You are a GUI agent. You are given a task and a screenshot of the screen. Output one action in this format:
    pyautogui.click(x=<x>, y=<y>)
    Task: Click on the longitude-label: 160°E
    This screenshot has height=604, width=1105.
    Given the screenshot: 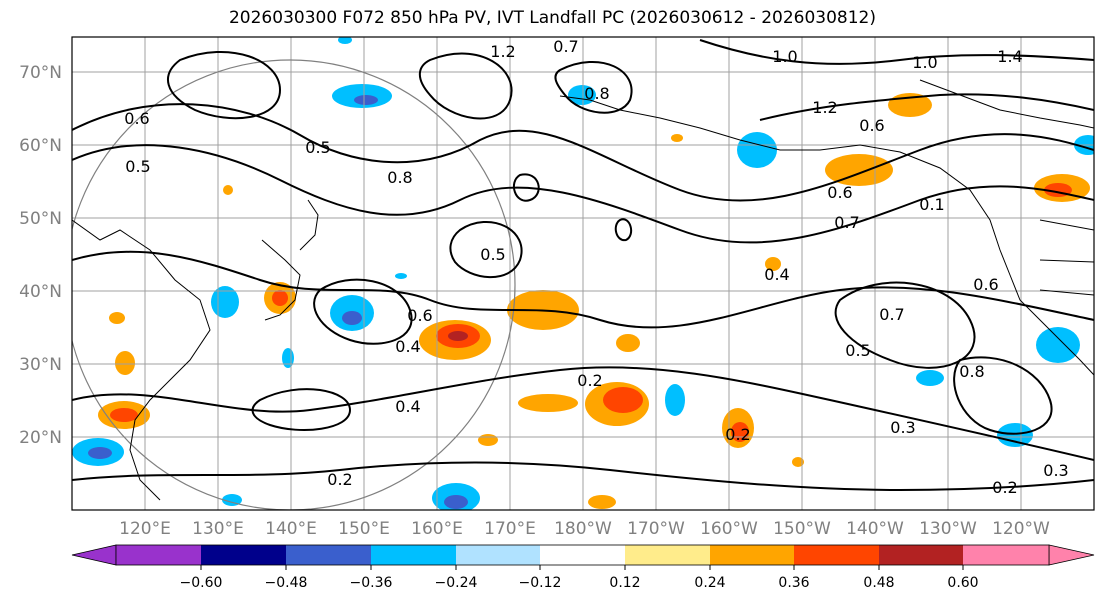 What is the action you would take?
    pyautogui.click(x=437, y=529)
    